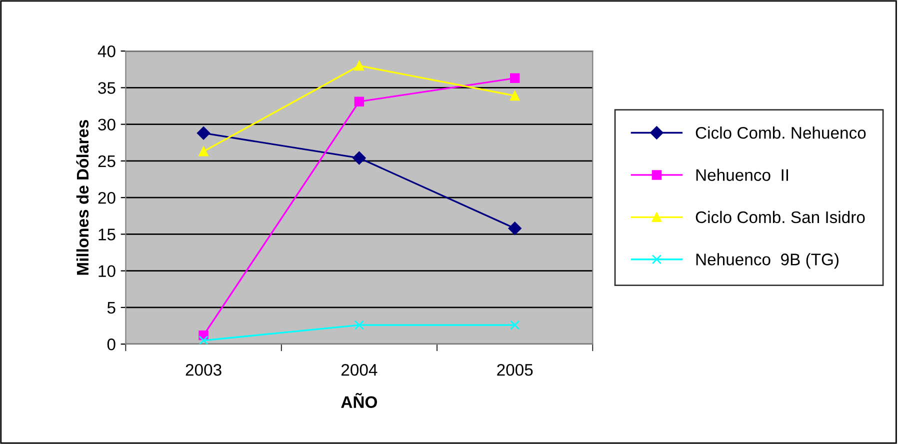  I want to click on x-tick-label: 2005, so click(515, 370).